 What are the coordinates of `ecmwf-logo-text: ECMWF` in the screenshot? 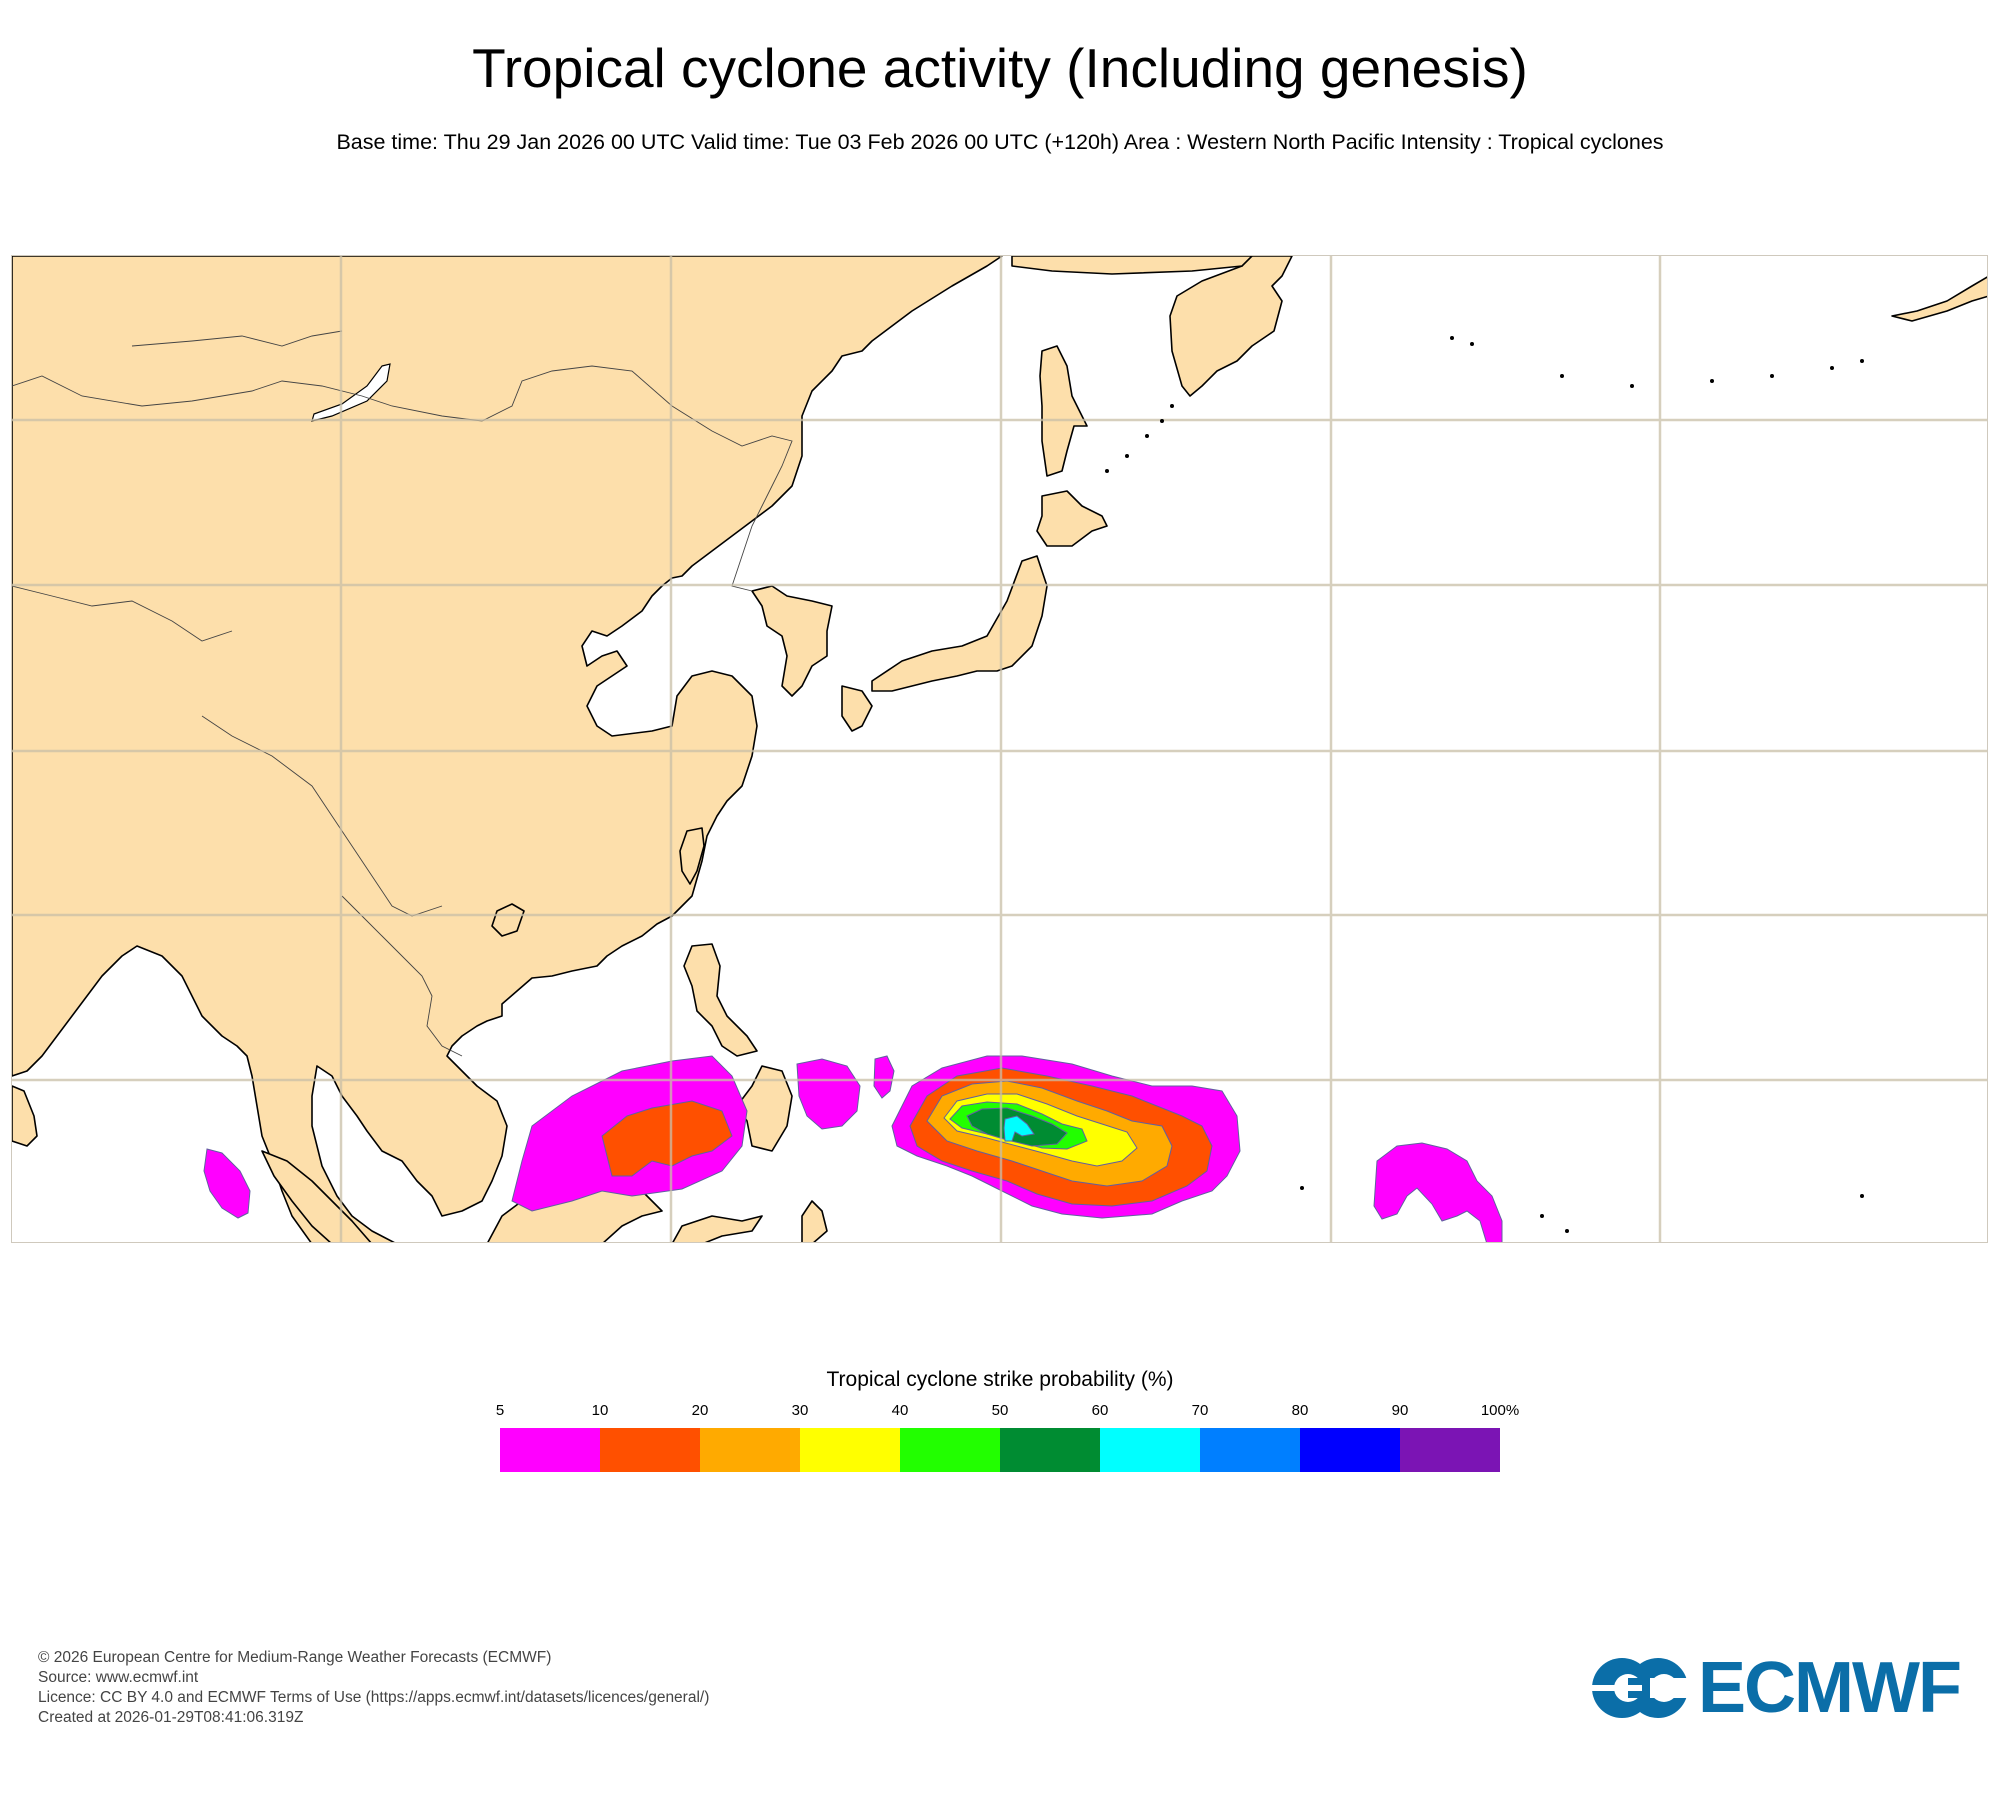 It's located at (1830, 1688).